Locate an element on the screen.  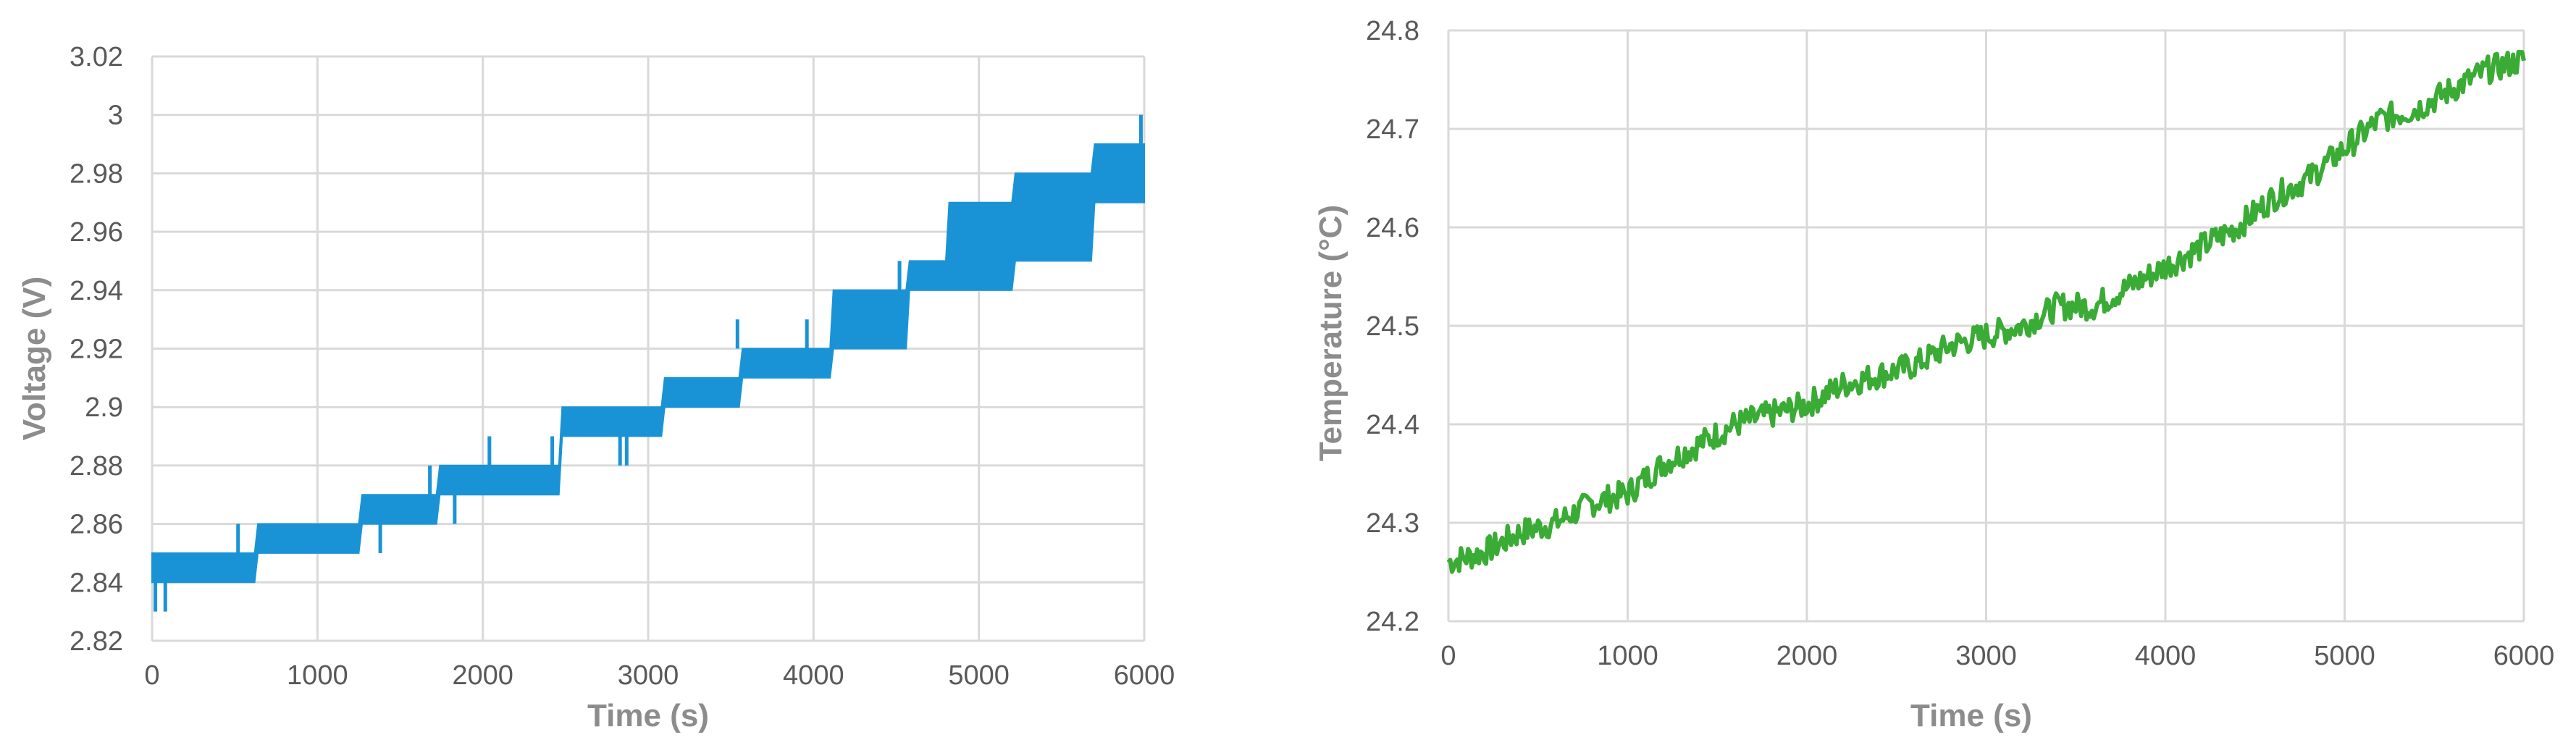
temperature-y-tick-label: 24.2 is located at coordinates (1392, 622).